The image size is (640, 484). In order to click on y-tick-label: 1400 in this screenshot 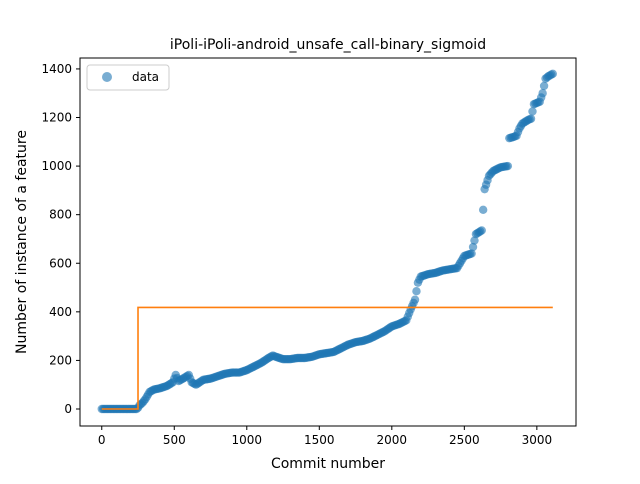, I will do `click(56, 69)`.